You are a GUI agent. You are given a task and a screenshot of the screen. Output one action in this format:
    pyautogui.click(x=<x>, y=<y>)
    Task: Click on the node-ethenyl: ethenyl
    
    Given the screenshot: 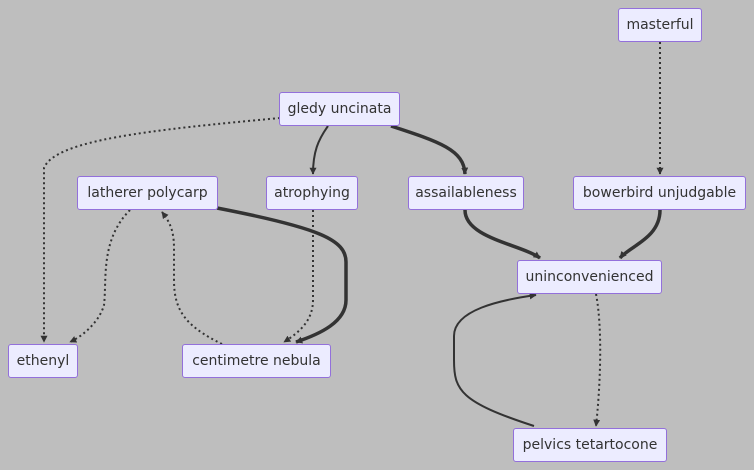 What is the action you would take?
    pyautogui.click(x=43, y=361)
    